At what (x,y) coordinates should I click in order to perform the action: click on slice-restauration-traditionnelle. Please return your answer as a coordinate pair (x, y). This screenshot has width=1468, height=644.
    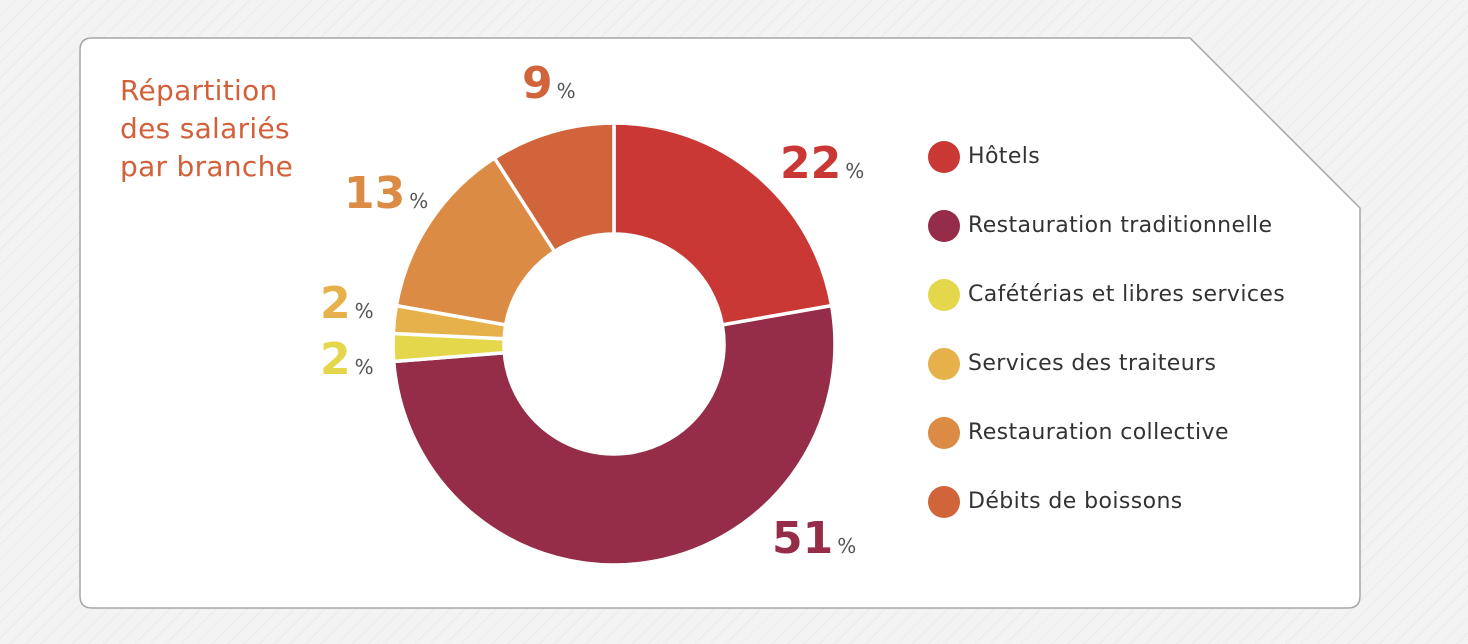
    Looking at the image, I should click on (614, 435).